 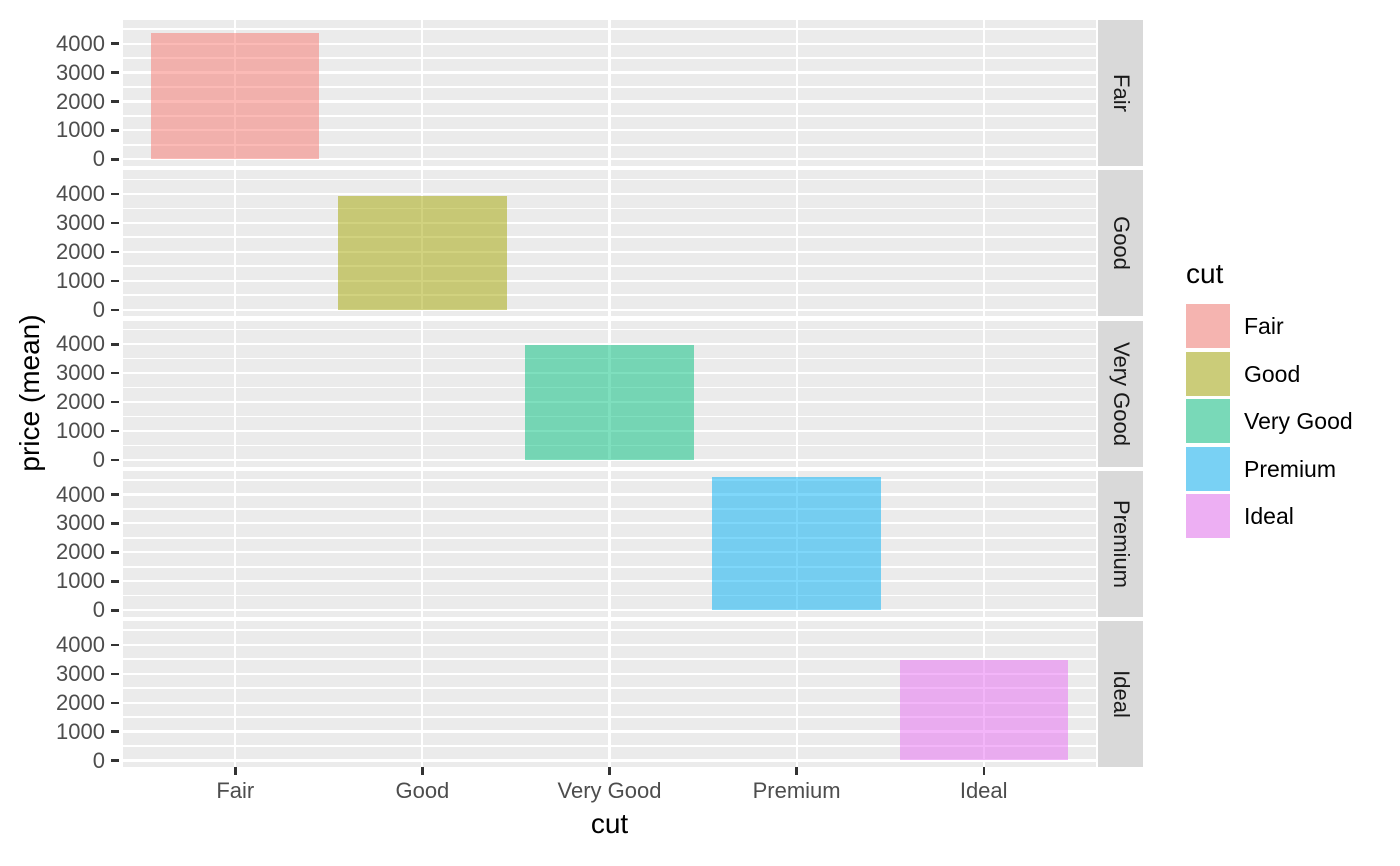 What do you see at coordinates (609, 402) in the screenshot?
I see `bar-very-good` at bounding box center [609, 402].